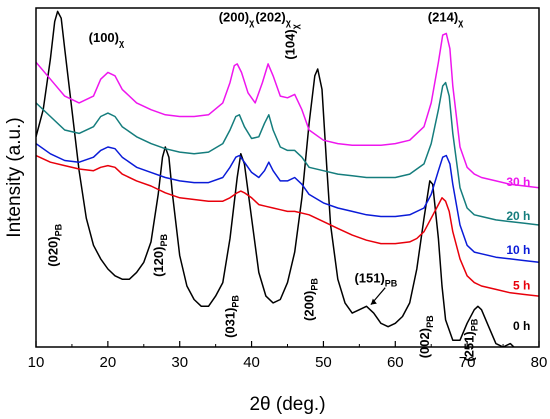 The height and width of the screenshot is (419, 550). I want to click on peak-label: (200)χ, so click(237, 19).